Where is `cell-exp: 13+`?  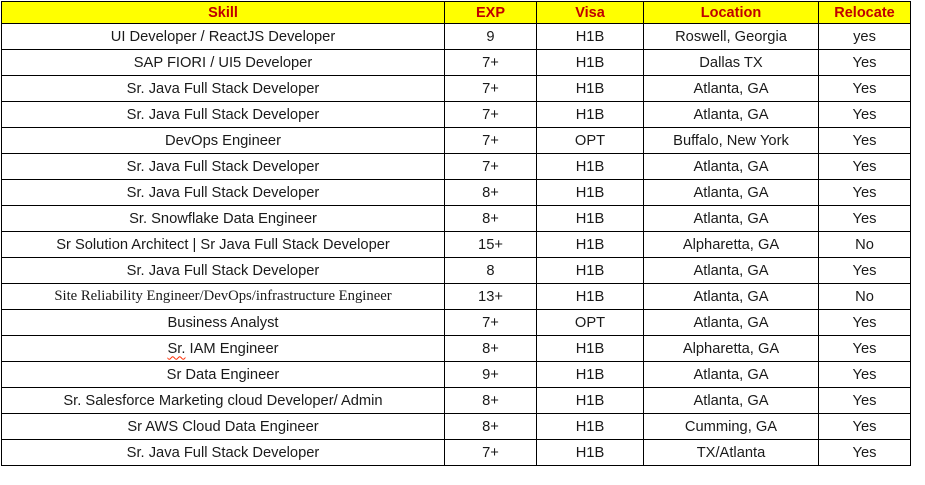 cell-exp: 13+ is located at coordinates (490, 296).